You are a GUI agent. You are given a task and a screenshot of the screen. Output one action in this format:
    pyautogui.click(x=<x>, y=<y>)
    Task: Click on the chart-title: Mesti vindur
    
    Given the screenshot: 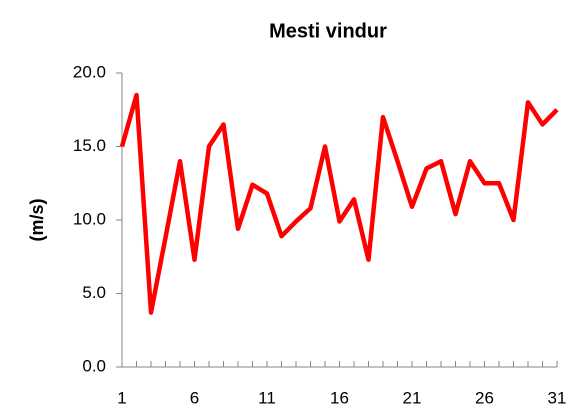 What is the action you would take?
    pyautogui.click(x=328, y=31)
    